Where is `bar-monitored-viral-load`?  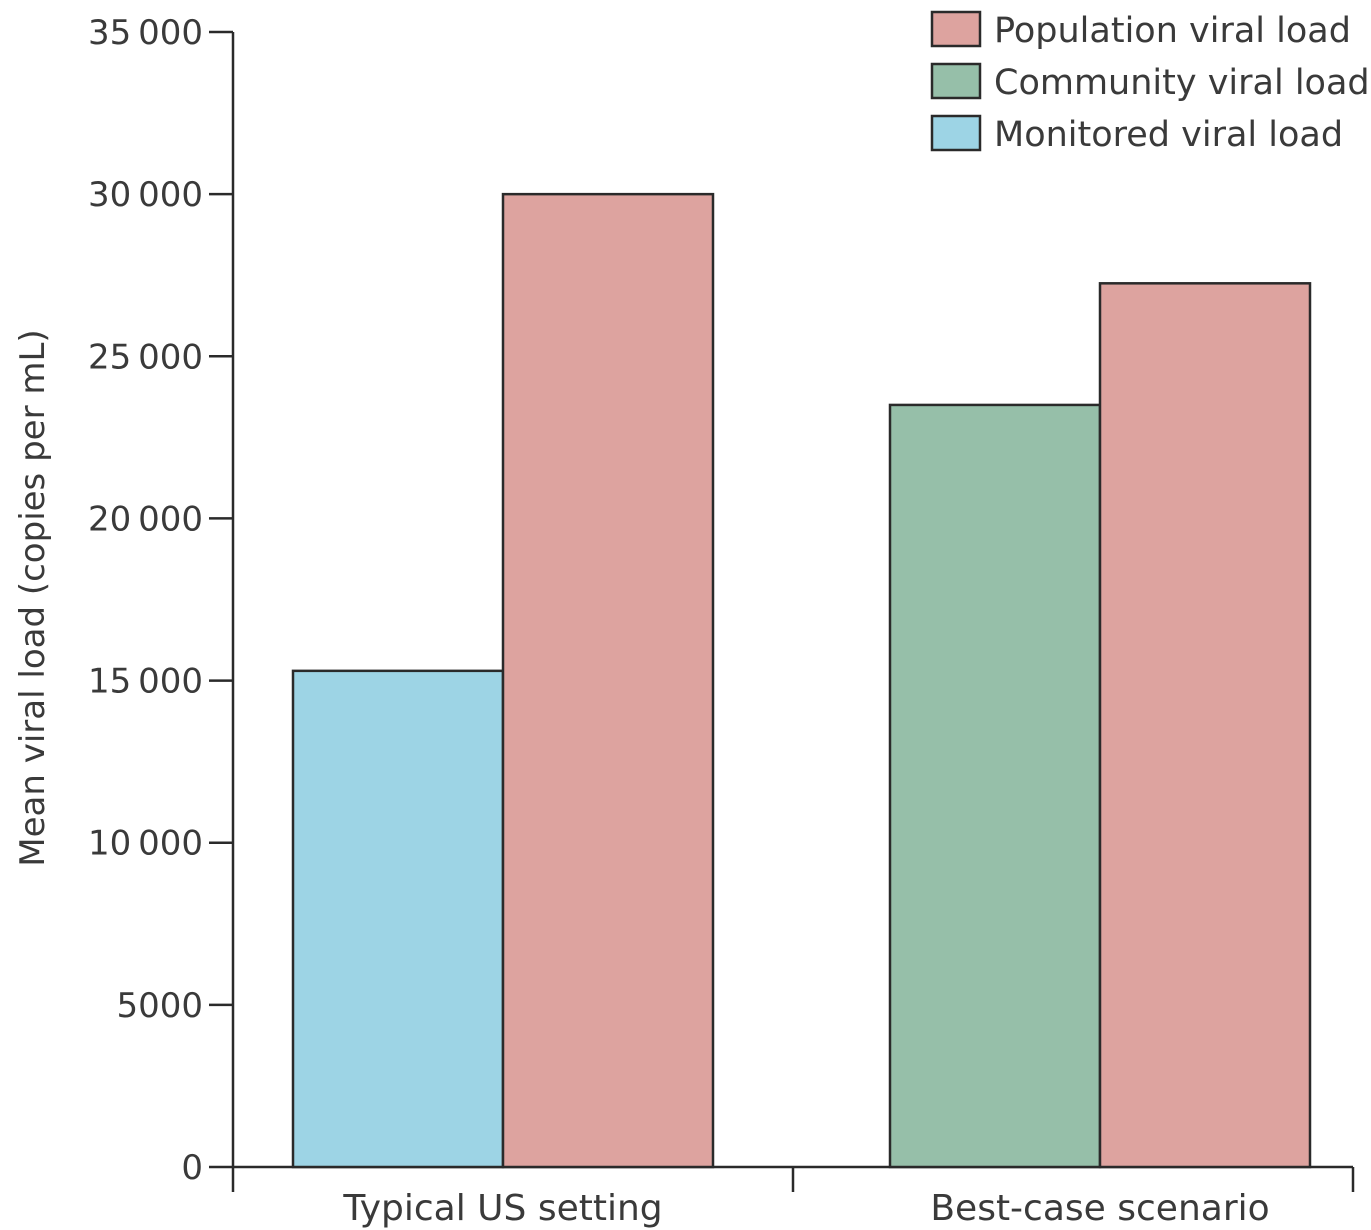
bar-monitored-viral-load is located at coordinates (398, 919).